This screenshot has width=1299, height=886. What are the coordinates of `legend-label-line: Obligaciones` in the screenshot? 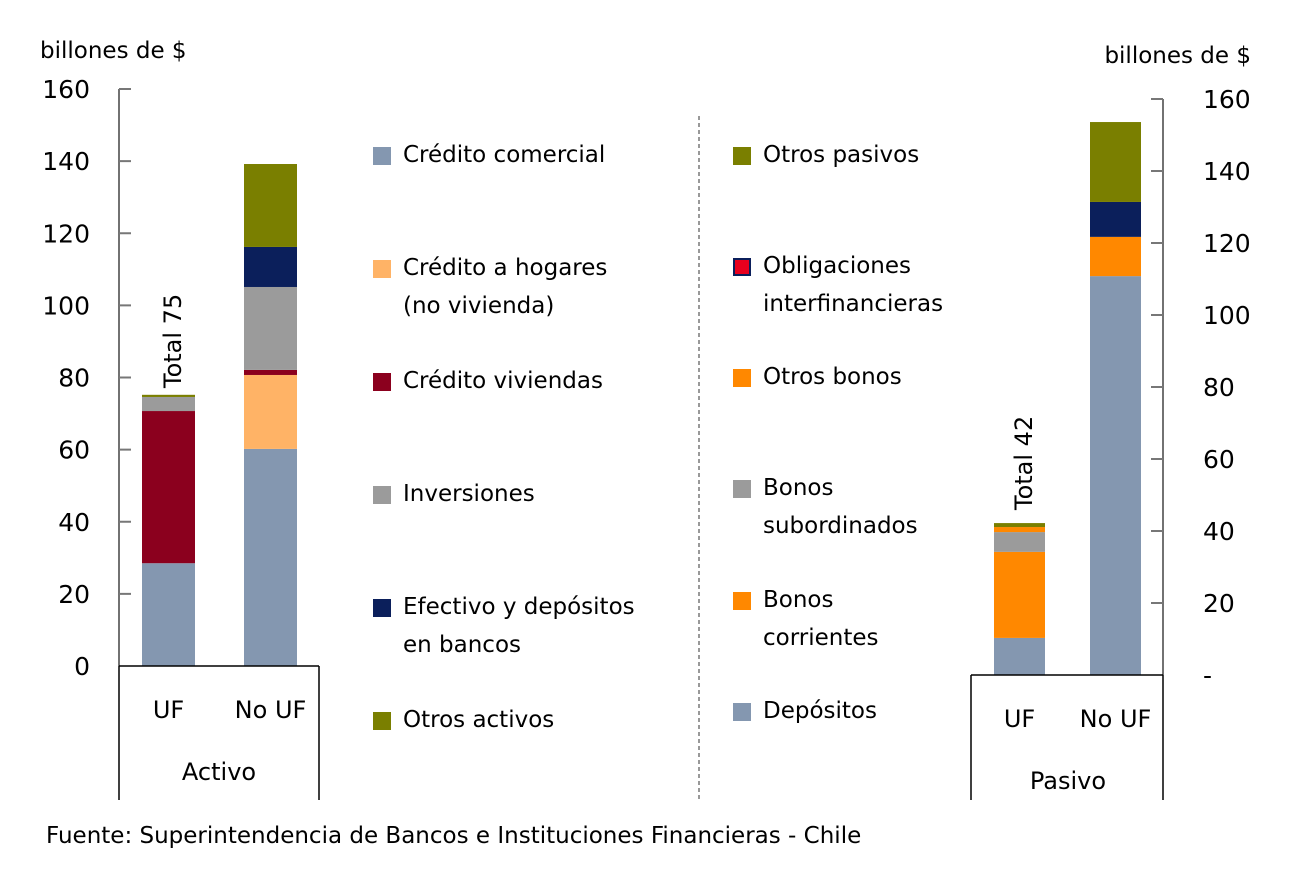 It's located at (837, 266).